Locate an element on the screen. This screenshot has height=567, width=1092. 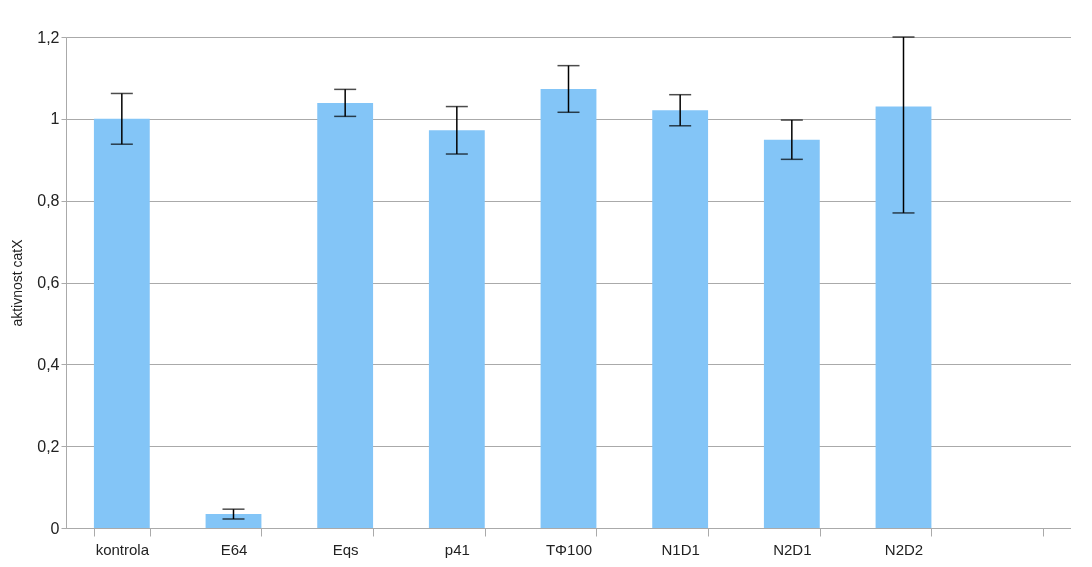
y-tick-label: 0,8 is located at coordinates (48, 201).